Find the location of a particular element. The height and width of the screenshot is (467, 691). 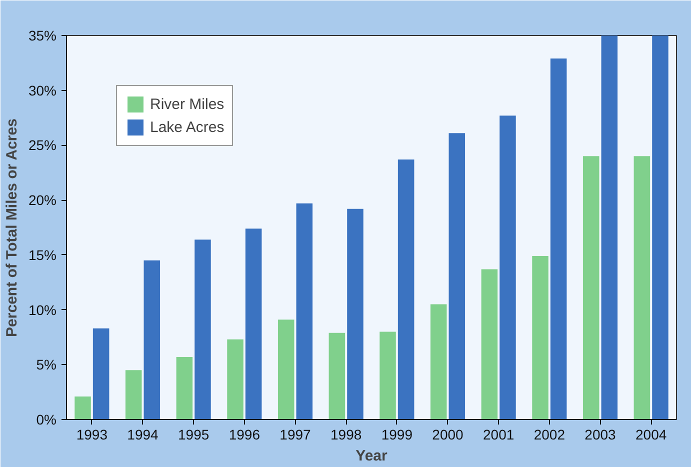

y-tick-label: 0% is located at coordinates (46, 420).